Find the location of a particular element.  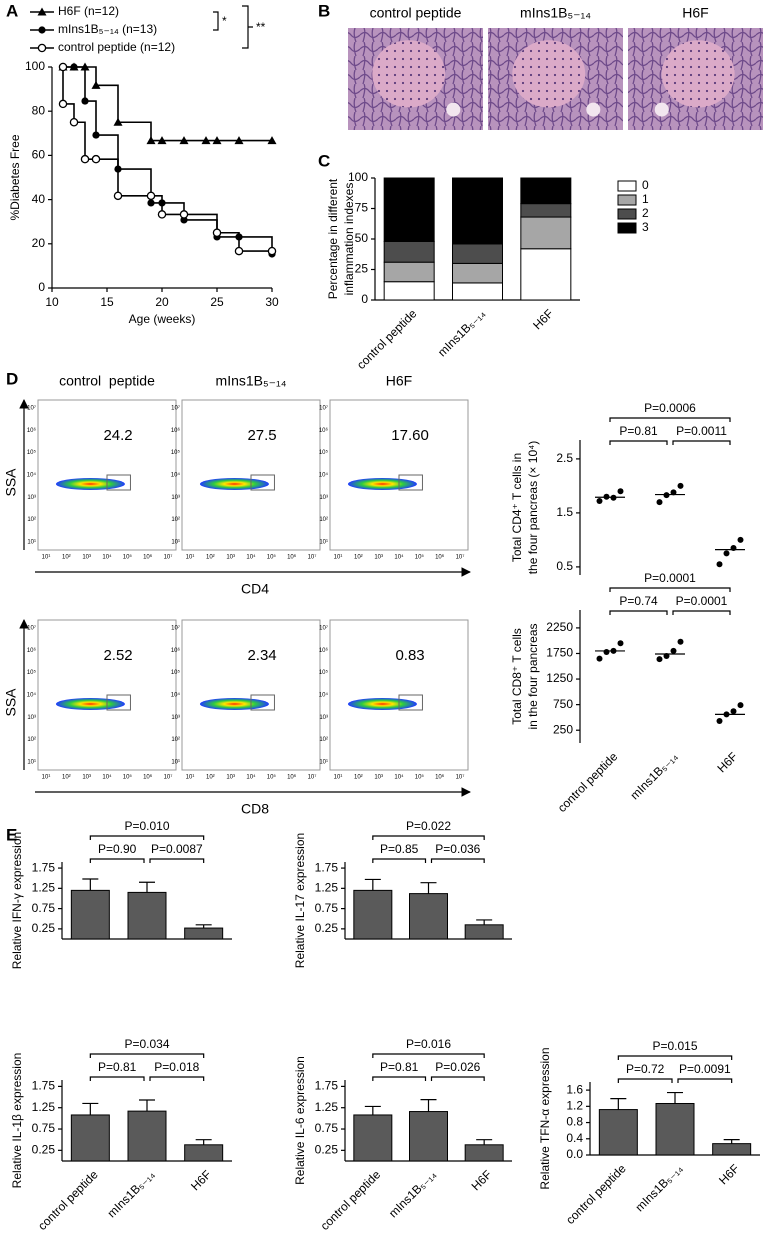

x-axis-label: CD4 is located at coordinates (255, 589).